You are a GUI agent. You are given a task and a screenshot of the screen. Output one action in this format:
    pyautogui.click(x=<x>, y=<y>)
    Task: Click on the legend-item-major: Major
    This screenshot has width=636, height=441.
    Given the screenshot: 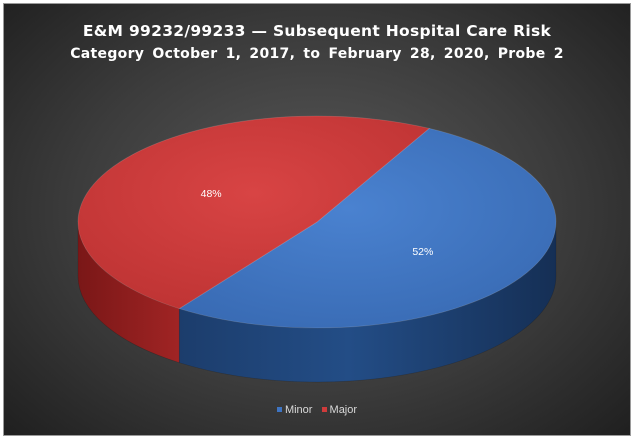 What is the action you would take?
    pyautogui.click(x=339, y=410)
    